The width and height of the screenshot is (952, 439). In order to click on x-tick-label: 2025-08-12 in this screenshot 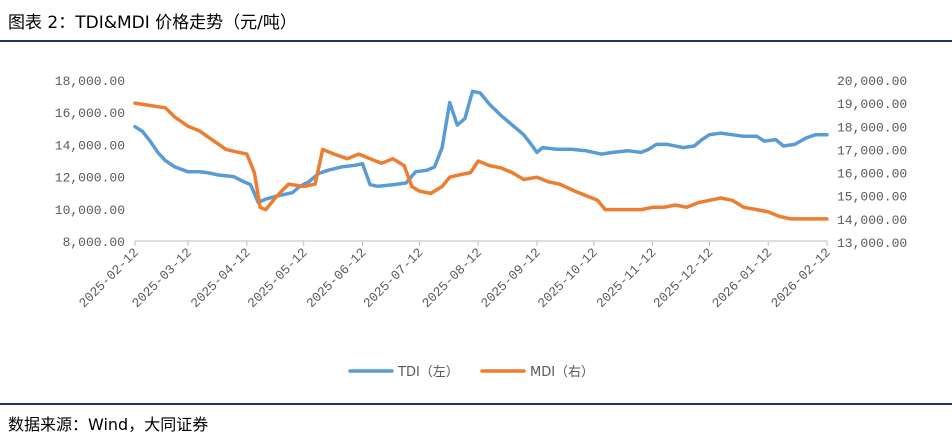, I will do `click(452, 278)`.